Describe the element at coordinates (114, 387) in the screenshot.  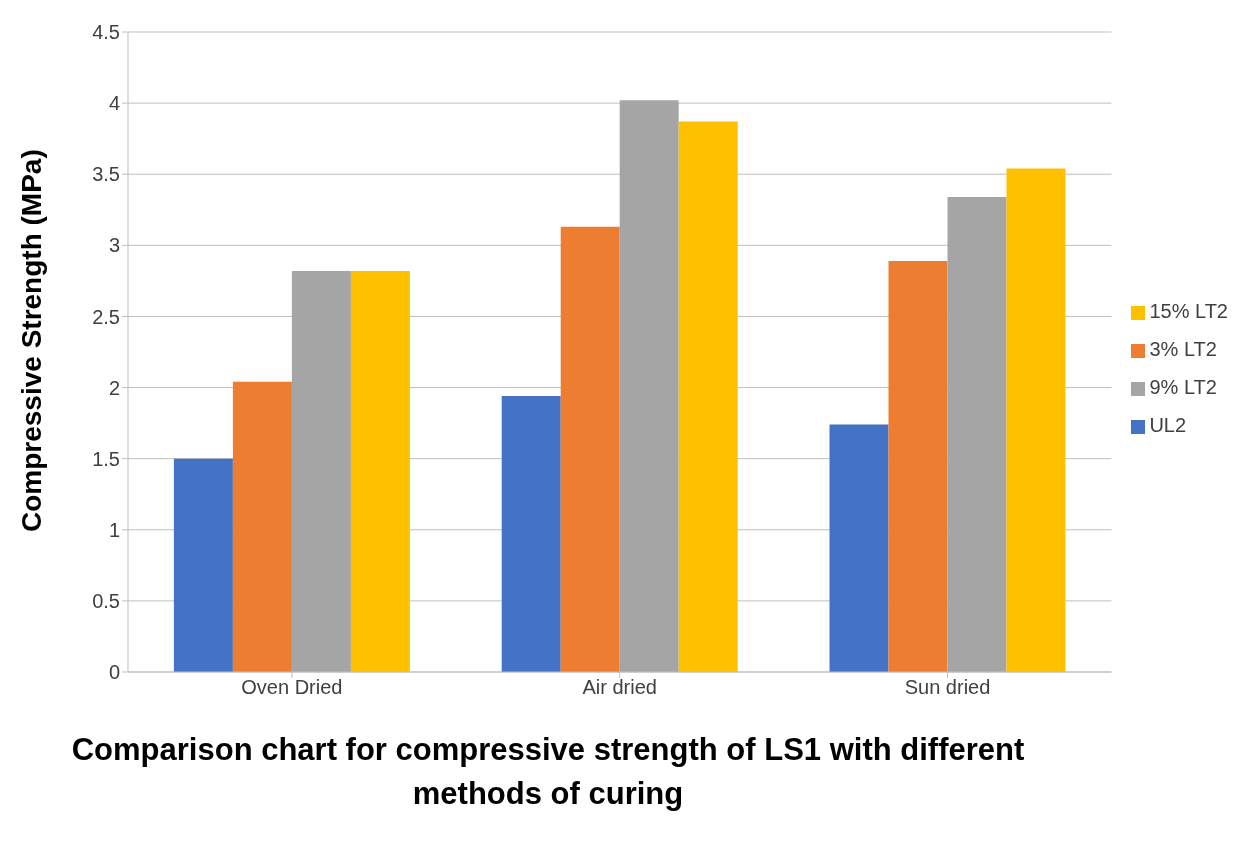
I see `y-tick-label: 2` at that location.